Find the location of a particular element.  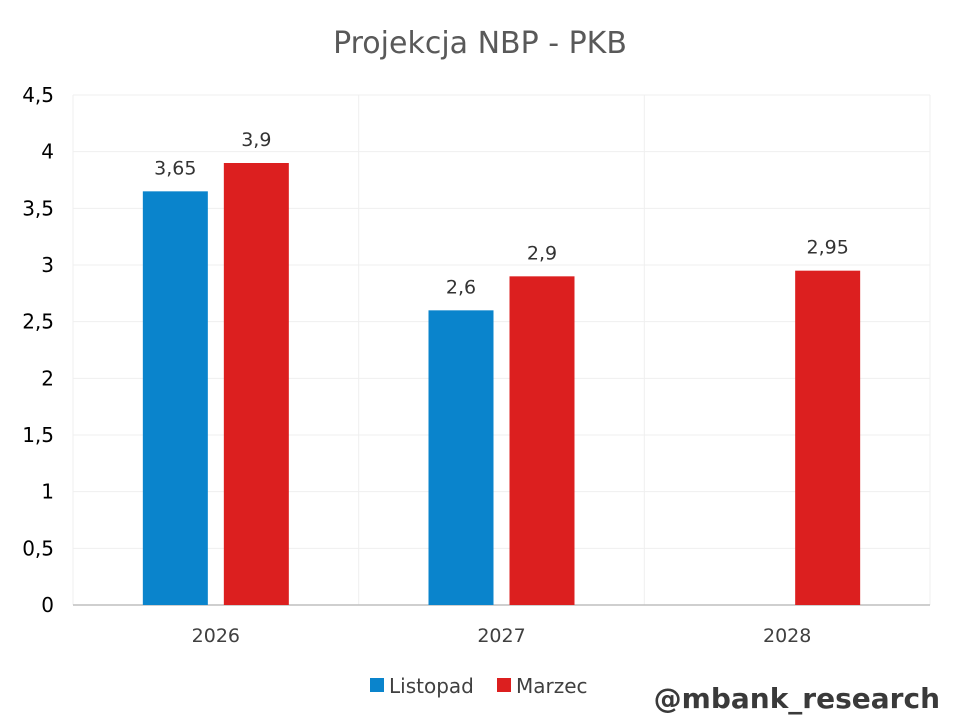

y-tick-label: 0 is located at coordinates (47, 605).